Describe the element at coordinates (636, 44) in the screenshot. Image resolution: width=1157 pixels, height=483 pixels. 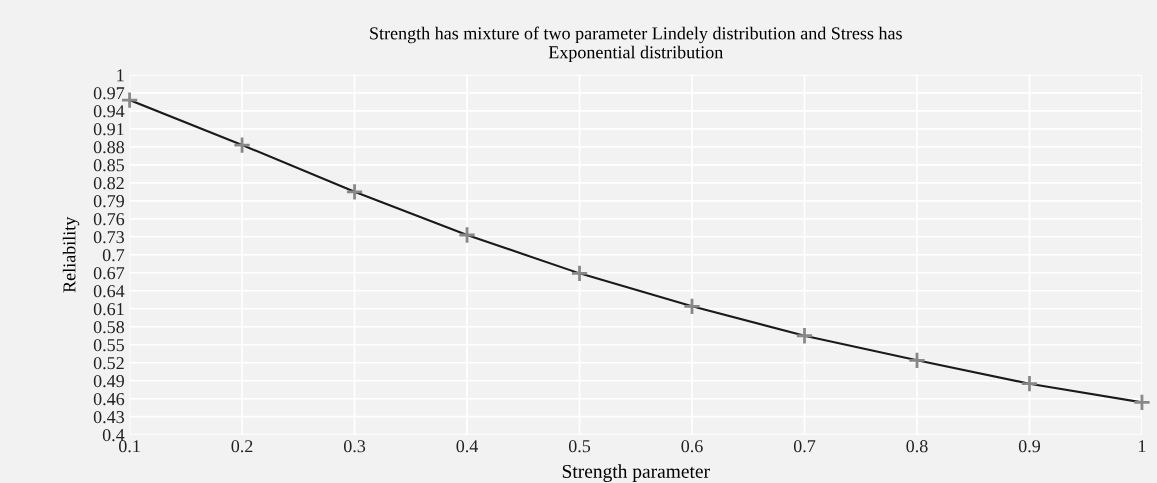
I see `chart-title: Strength has mixture of two parameter Lindely distribution and Stress has Exponential distribution` at that location.